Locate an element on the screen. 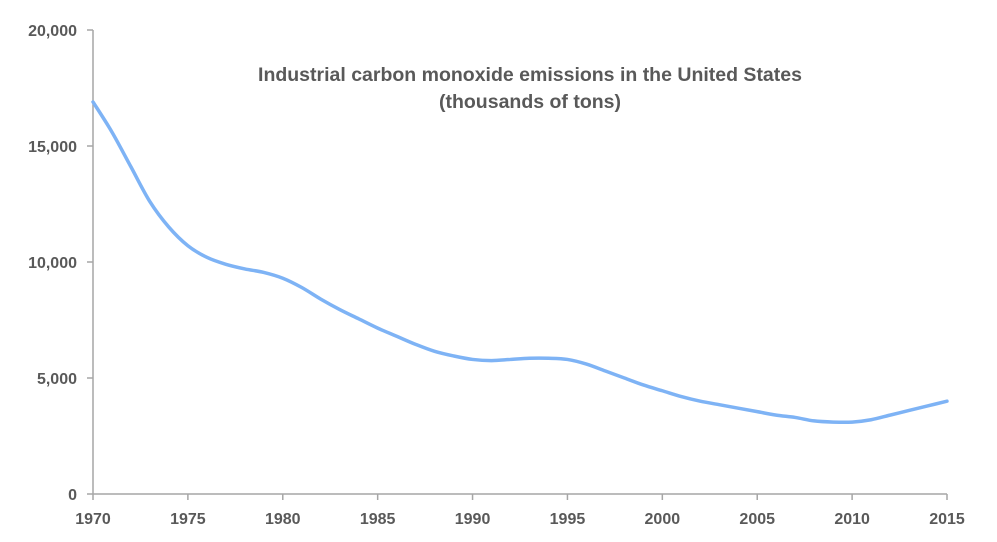 The width and height of the screenshot is (997, 542). y-tick-label: 15,000 is located at coordinates (52, 147).